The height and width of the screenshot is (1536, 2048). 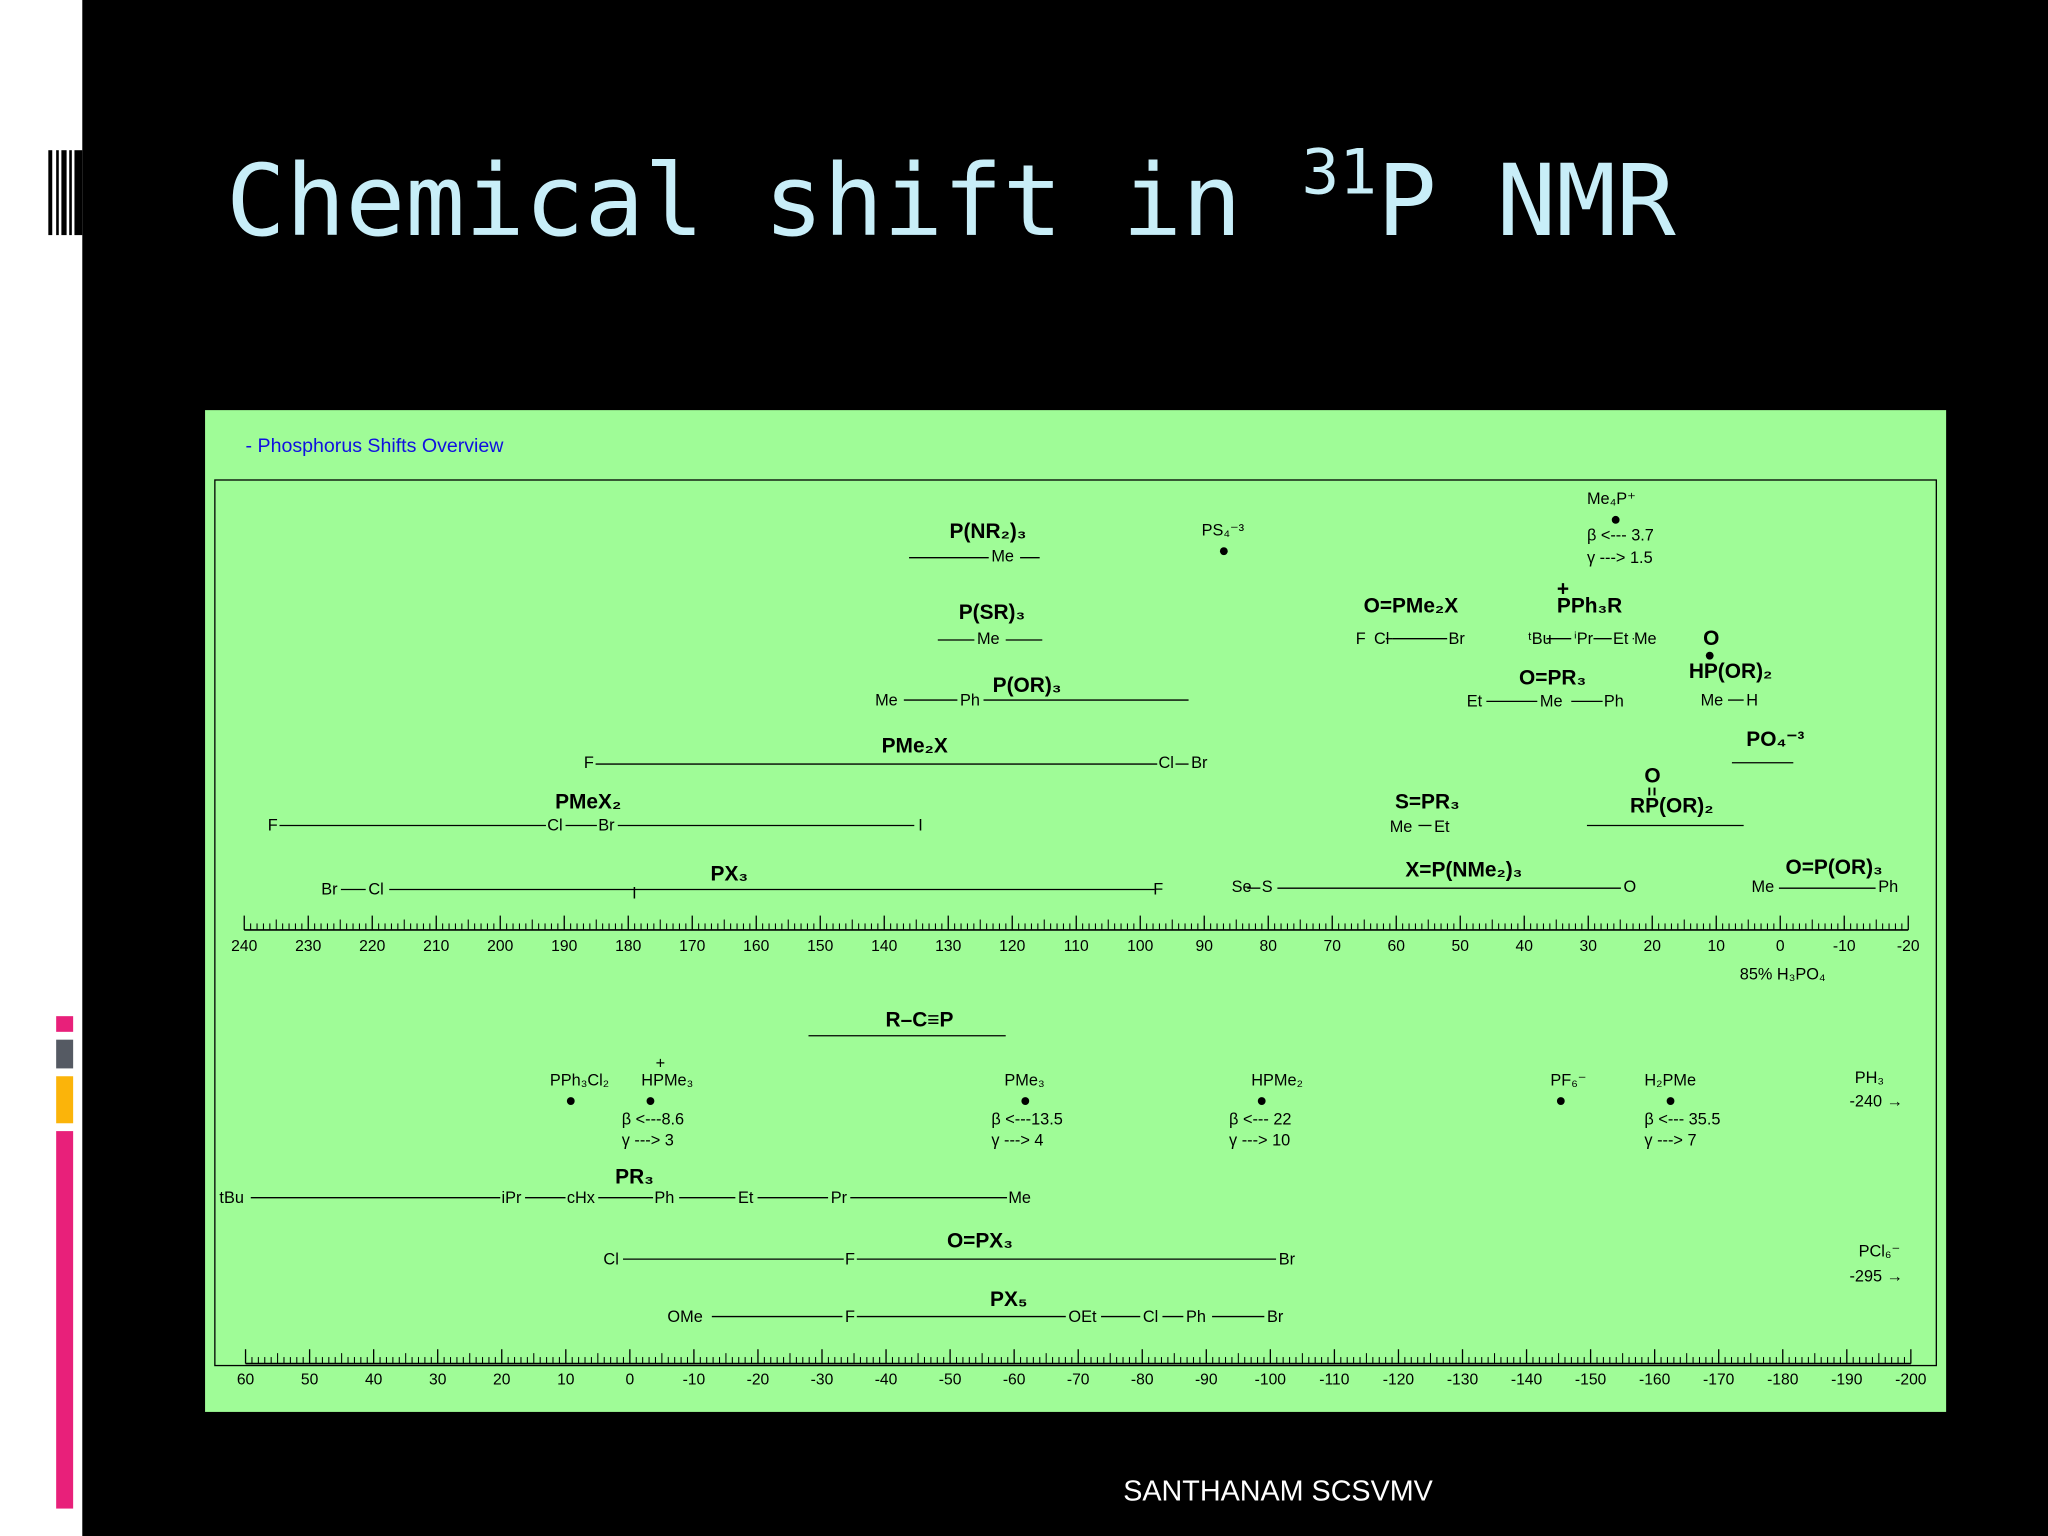 I want to click on compound-label: P(NR₂)₃, so click(x=988, y=531).